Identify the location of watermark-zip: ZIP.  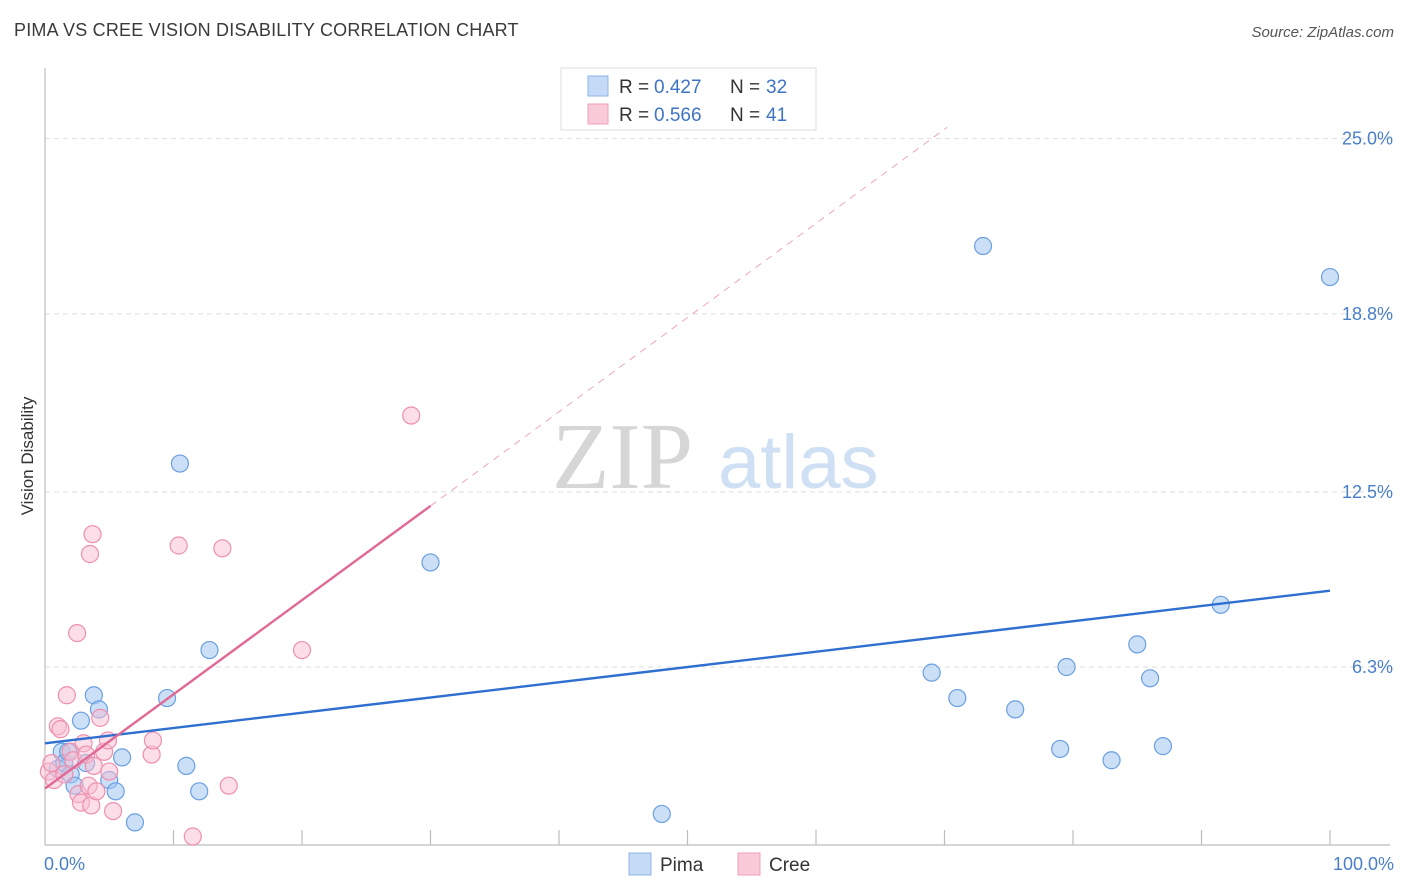
(622, 457).